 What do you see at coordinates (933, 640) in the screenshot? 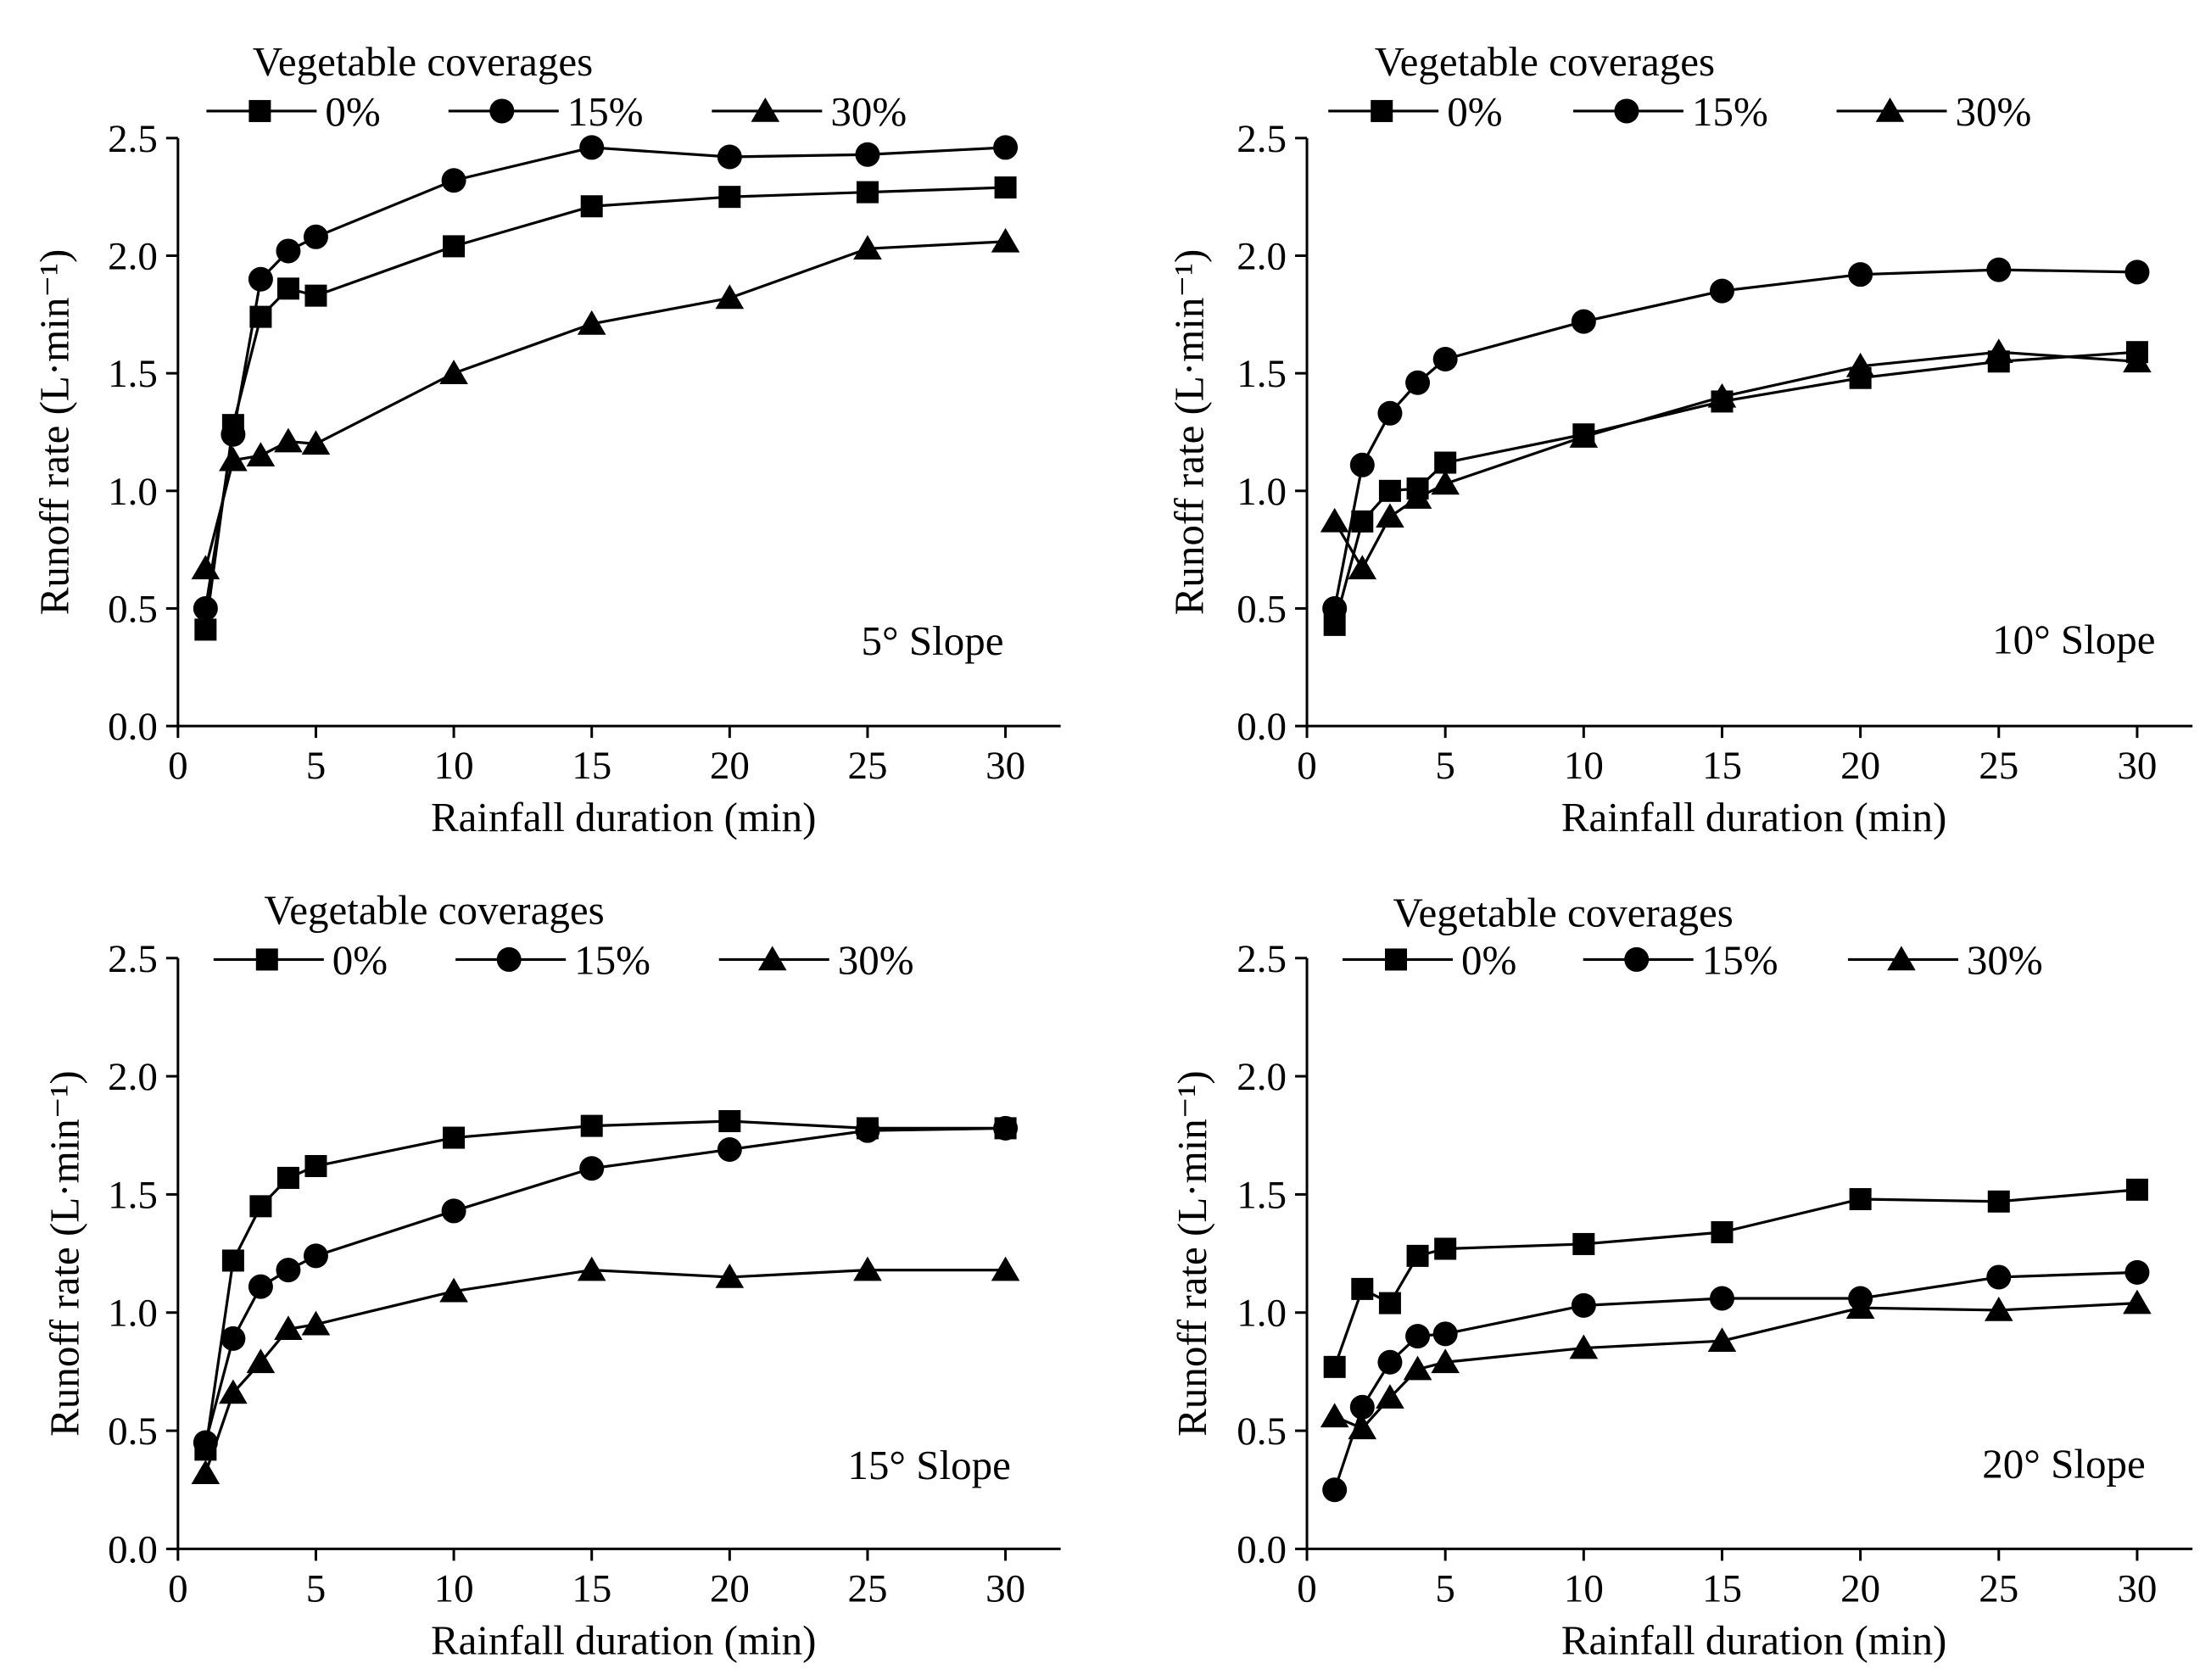
I see `slope-annotation: 5° Slope` at bounding box center [933, 640].